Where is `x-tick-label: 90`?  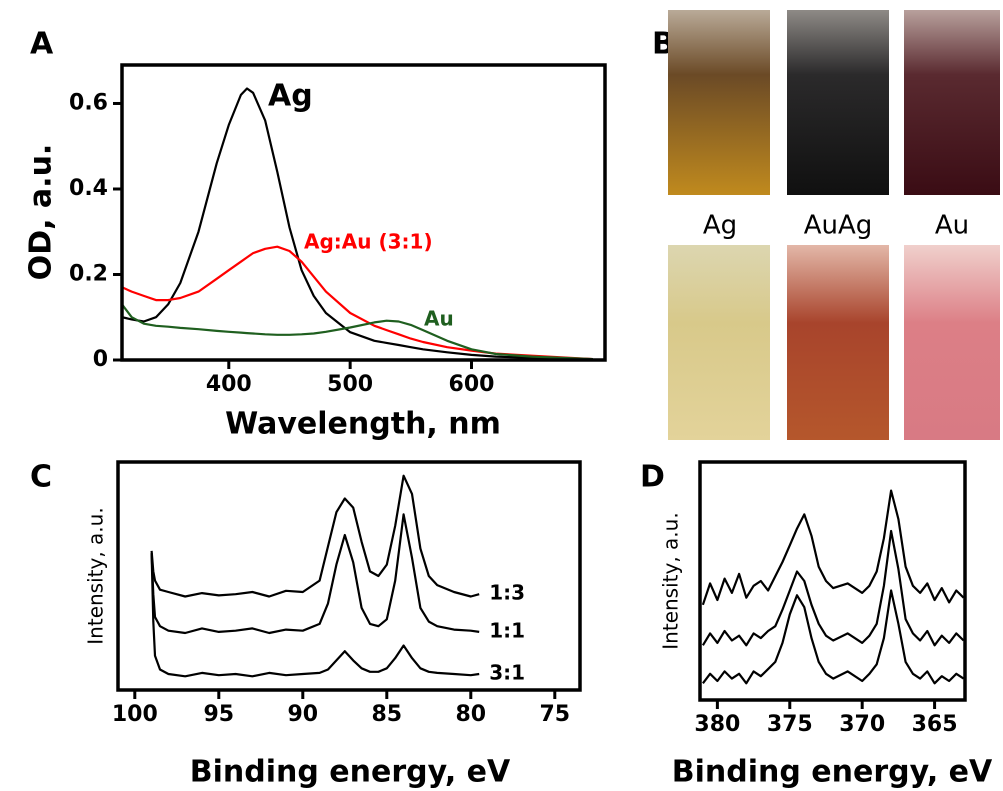 x-tick-label: 90 is located at coordinates (302, 714).